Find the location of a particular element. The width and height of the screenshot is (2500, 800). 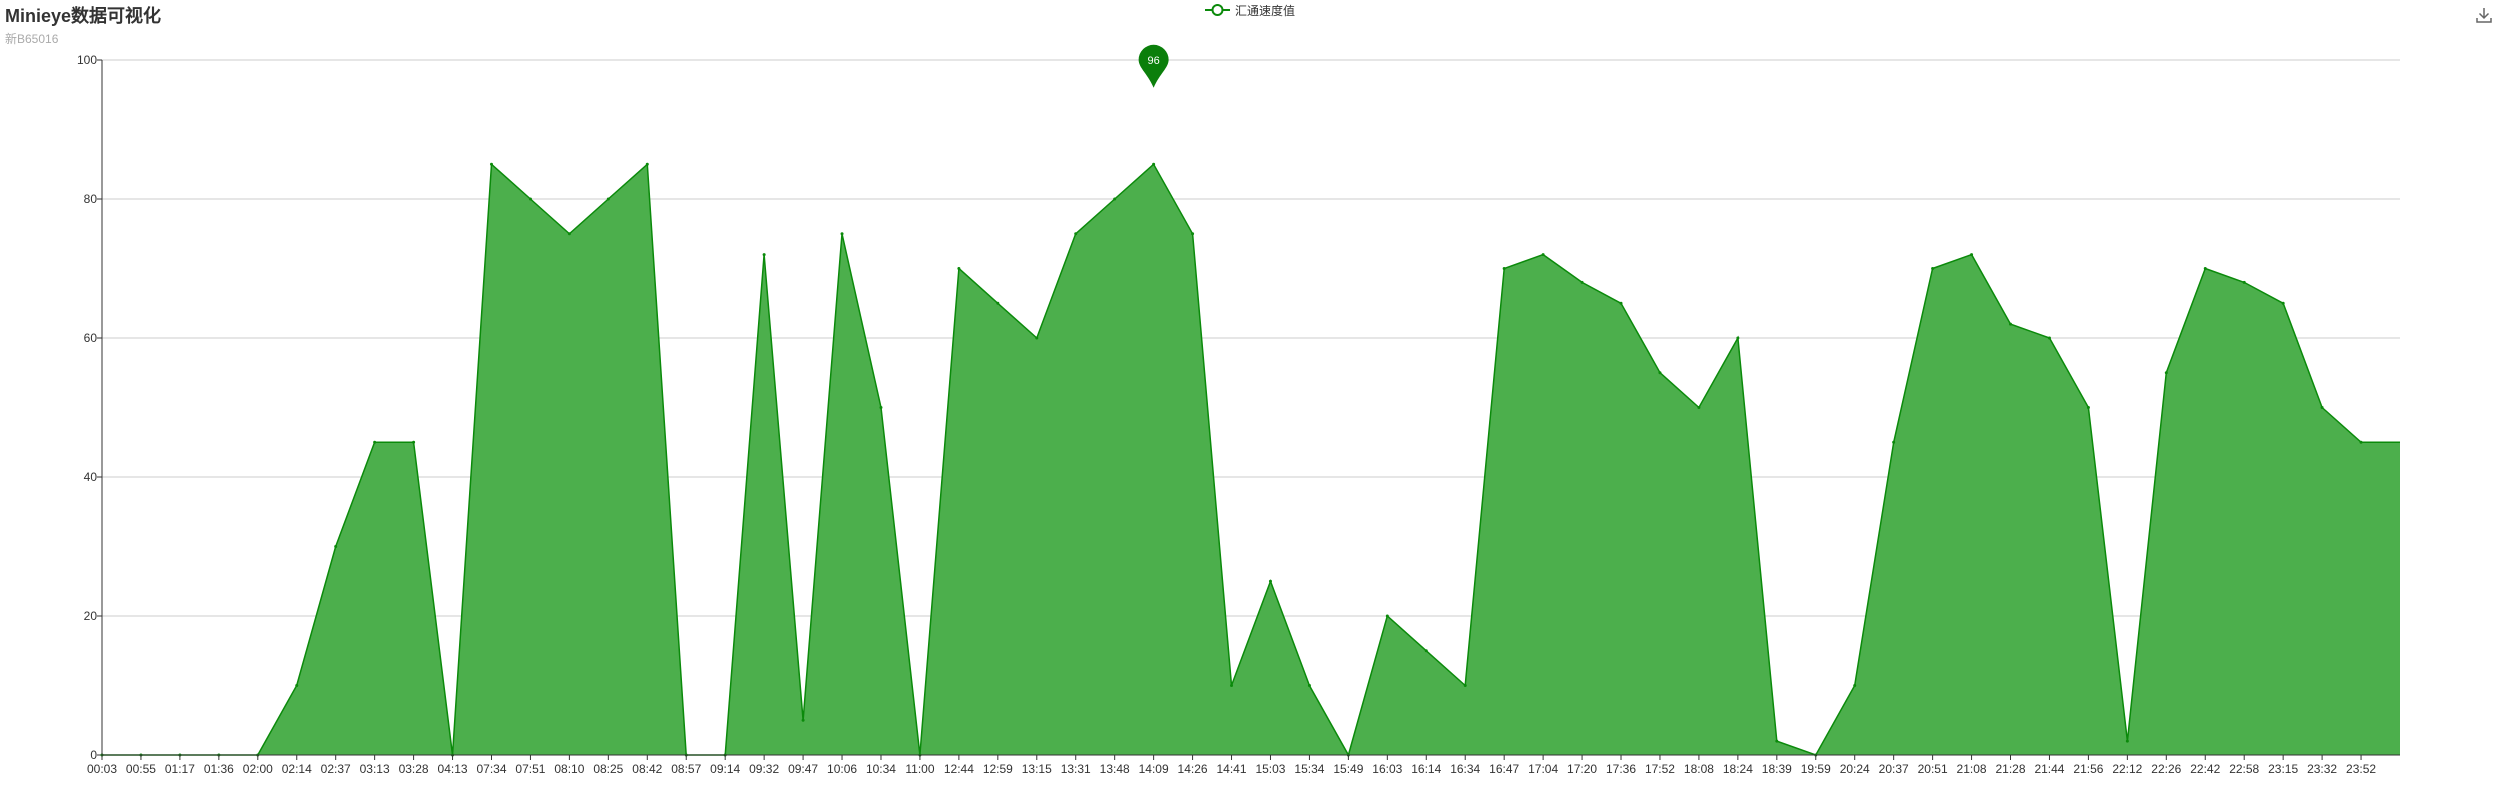

y-tick-label: 100 is located at coordinates (87, 60).